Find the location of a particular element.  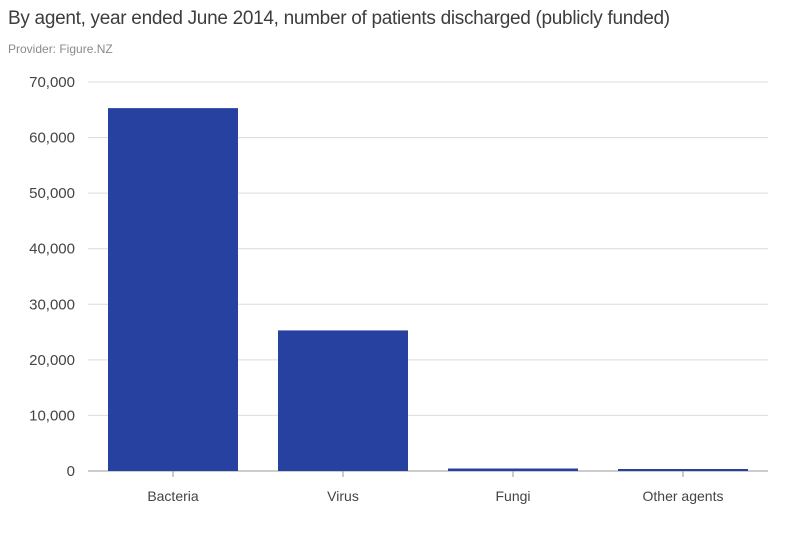

y-tick-label: 30,000 is located at coordinates (52, 304).